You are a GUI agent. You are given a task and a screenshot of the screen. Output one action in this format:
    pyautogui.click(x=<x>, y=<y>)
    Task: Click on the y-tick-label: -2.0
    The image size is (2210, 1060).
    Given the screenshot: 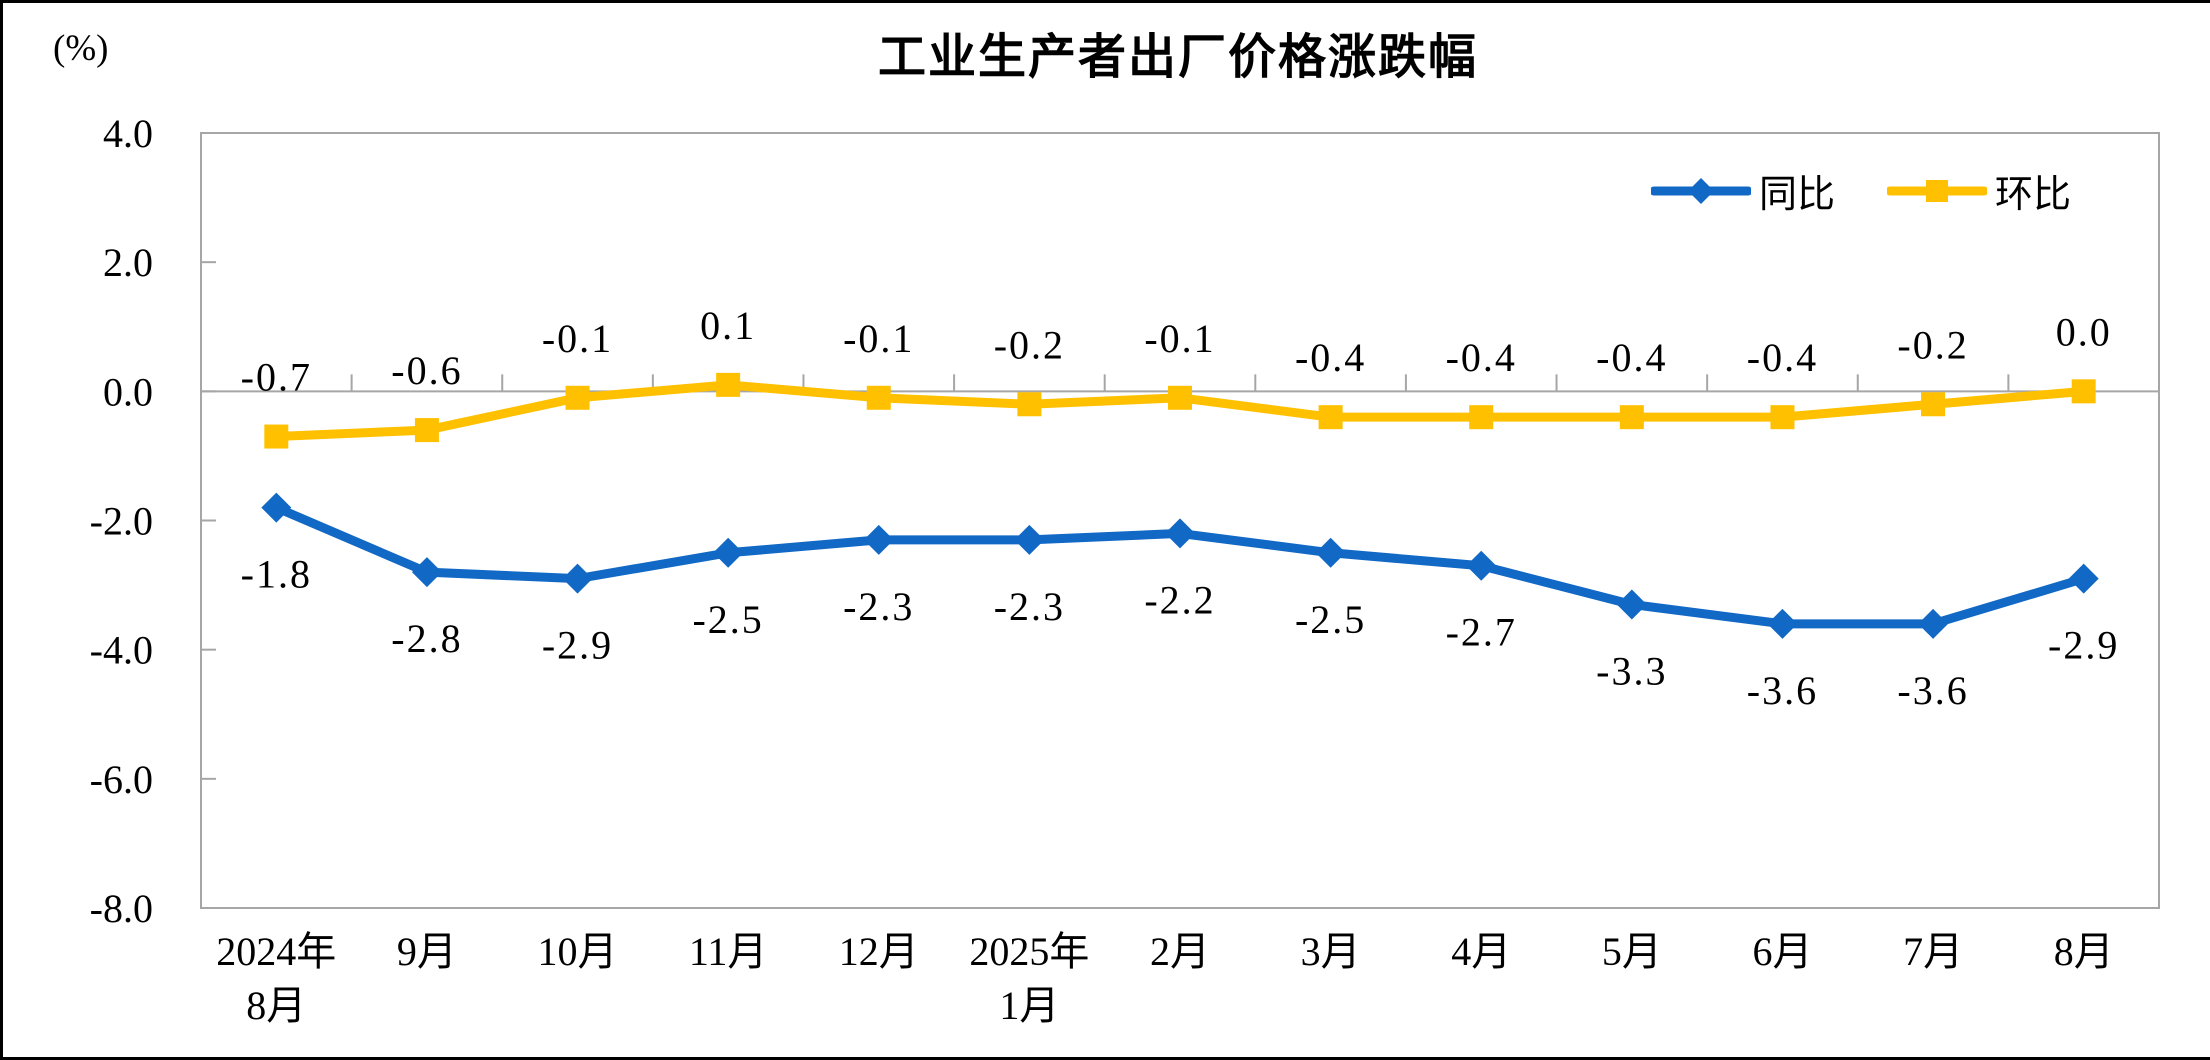 What is the action you would take?
    pyautogui.click(x=121, y=521)
    